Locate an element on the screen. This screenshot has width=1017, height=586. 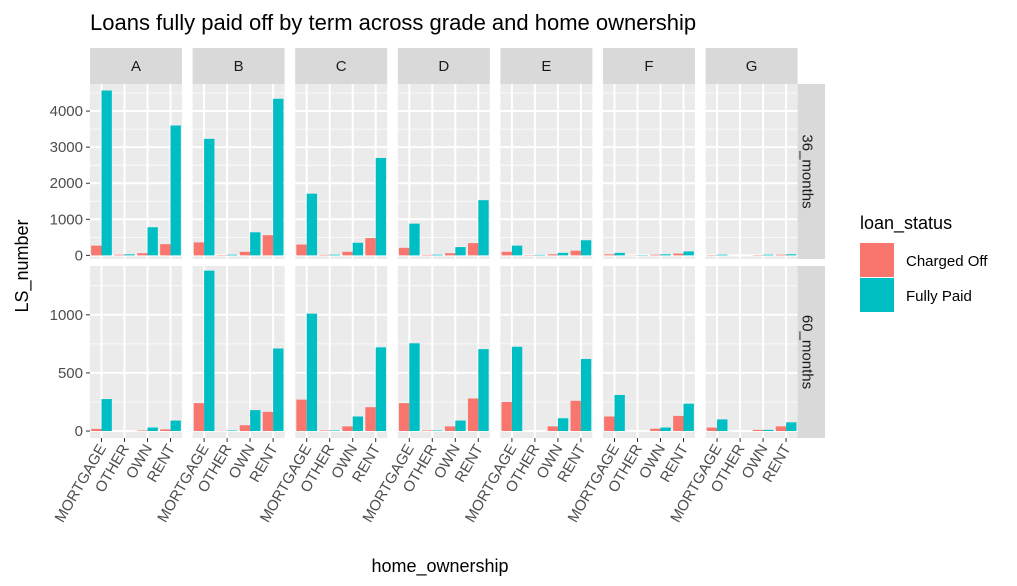
bar-G-60_months-OWN-charged-off is located at coordinates (758, 430).